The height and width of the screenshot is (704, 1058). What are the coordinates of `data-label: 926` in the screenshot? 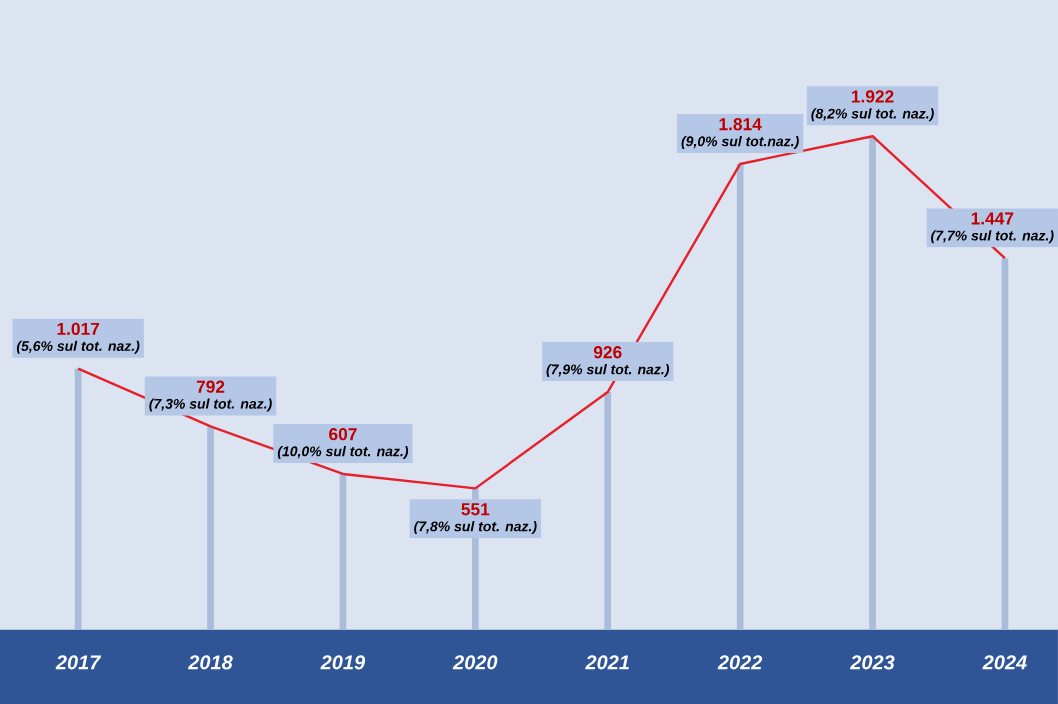 It's located at (607, 352).